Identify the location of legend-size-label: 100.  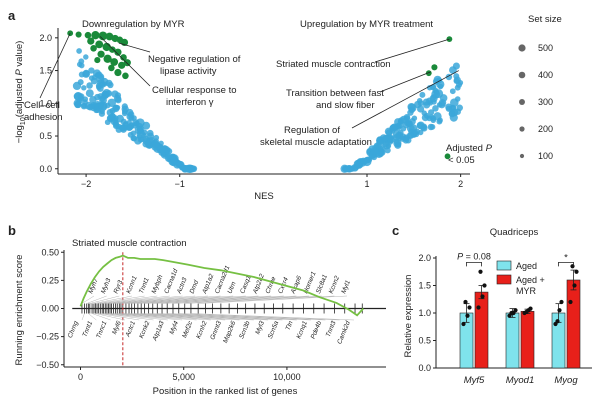
(545, 156).